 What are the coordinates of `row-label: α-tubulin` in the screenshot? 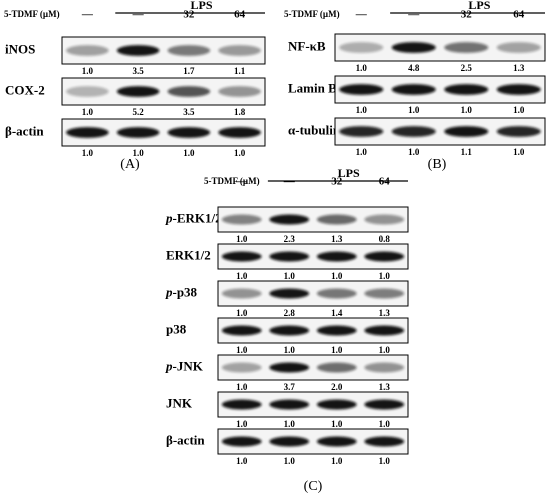 It's located at (314, 129).